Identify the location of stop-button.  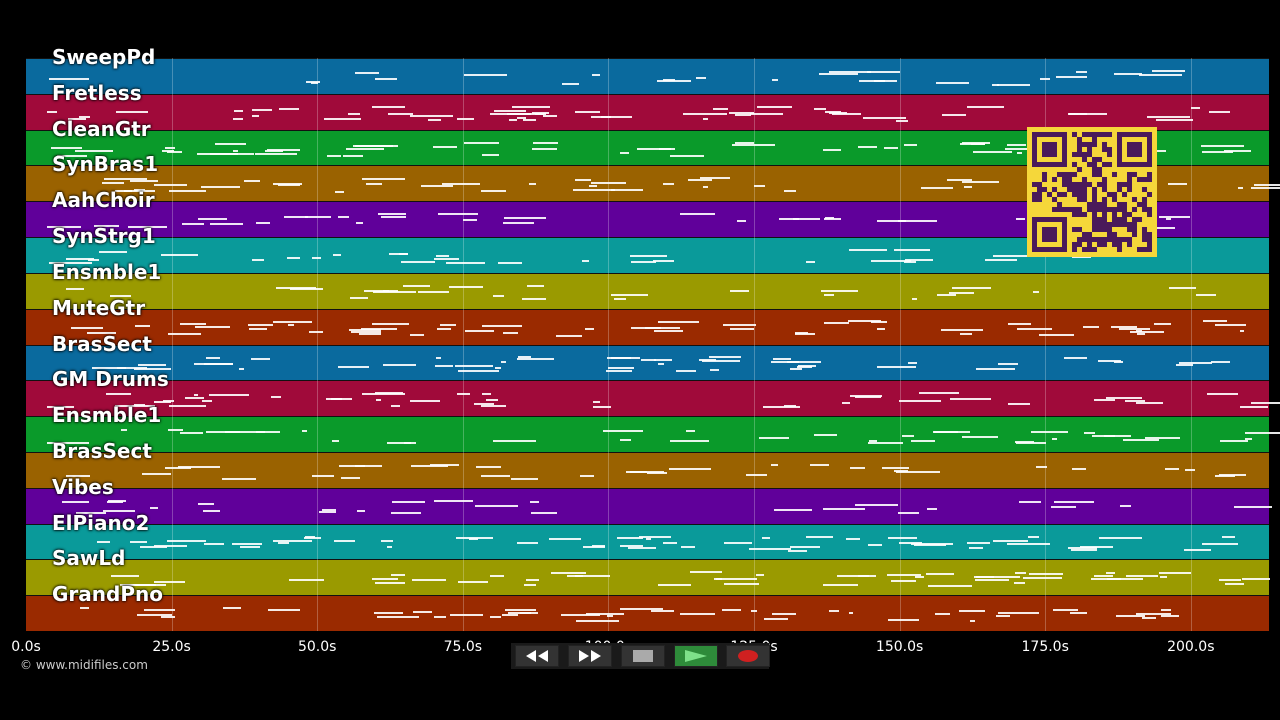
(643, 656).